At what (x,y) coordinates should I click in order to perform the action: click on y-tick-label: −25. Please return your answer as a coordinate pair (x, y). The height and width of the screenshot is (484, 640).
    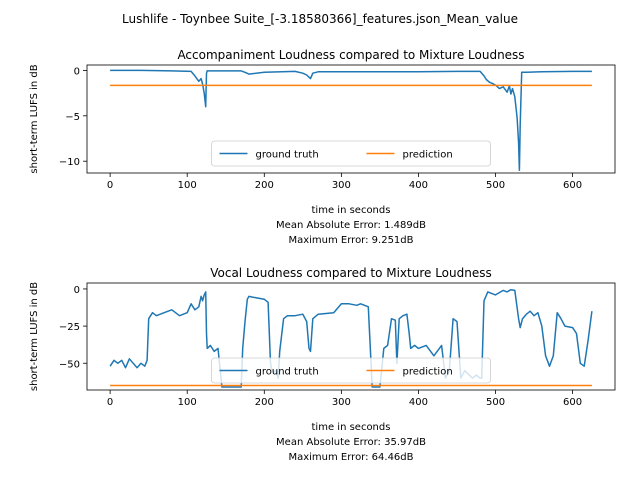
    Looking at the image, I should click on (69, 327).